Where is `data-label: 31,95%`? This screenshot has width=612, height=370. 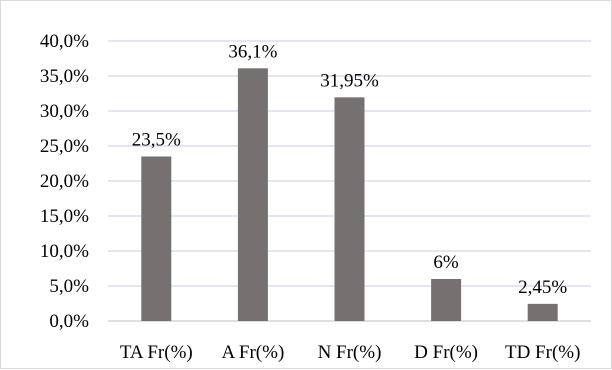
data-label: 31,95% is located at coordinates (349, 80).